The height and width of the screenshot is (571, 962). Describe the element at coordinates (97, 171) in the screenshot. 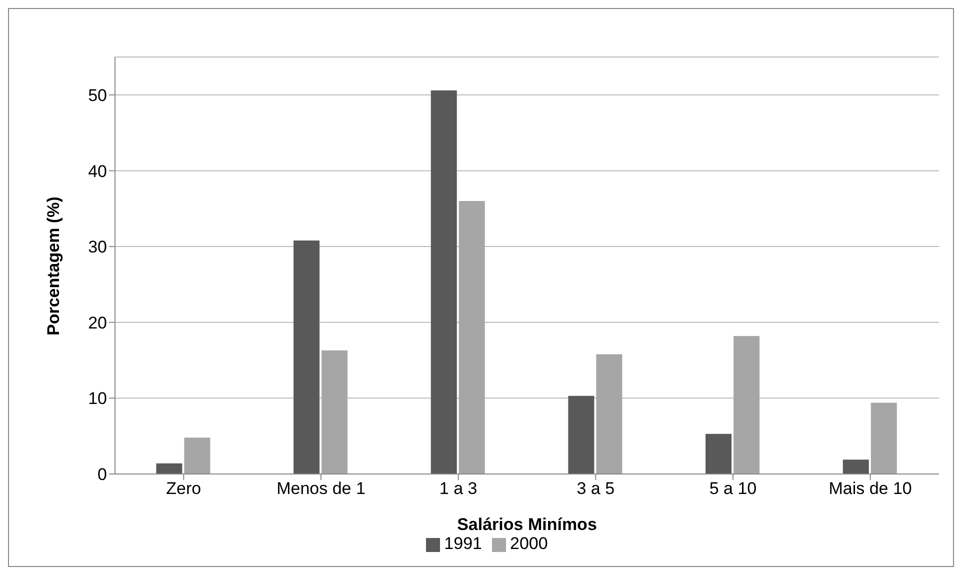

I see `y-tick-label: 40` at that location.